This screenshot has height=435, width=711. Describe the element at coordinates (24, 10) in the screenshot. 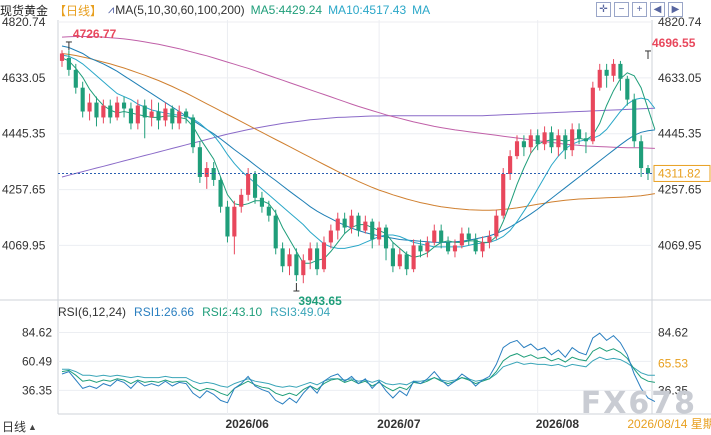

I see `symbol-name: 现货黄金` at that location.